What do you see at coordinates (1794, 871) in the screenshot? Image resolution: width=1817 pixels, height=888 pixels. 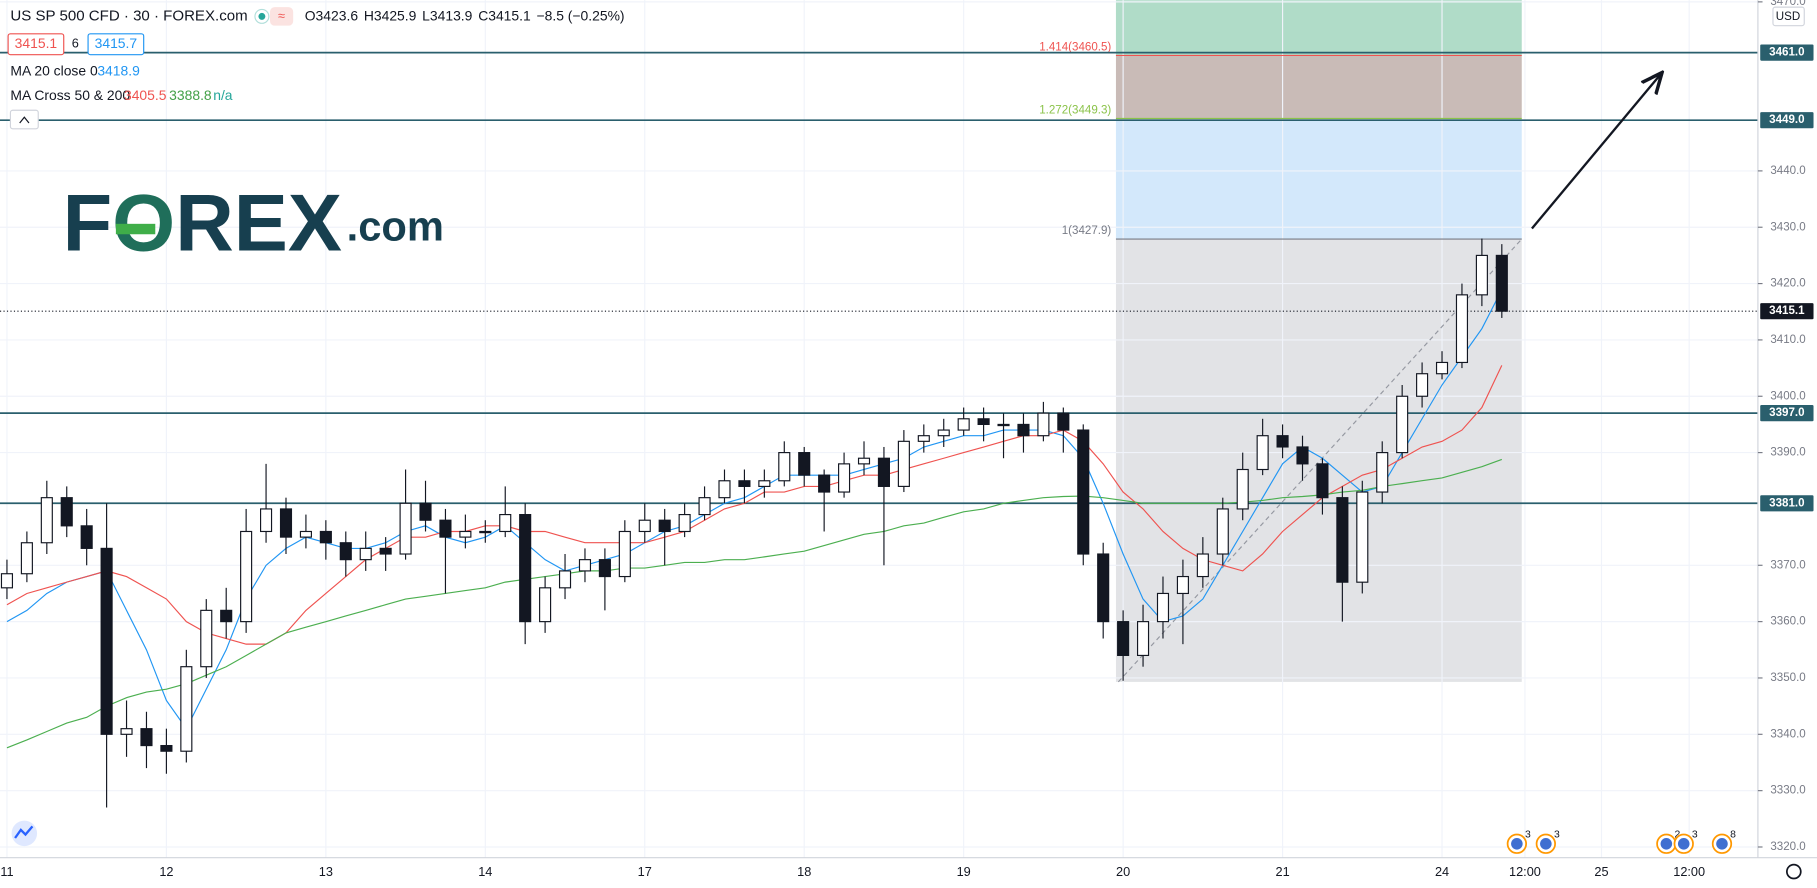 I see `settings-icon` at bounding box center [1794, 871].